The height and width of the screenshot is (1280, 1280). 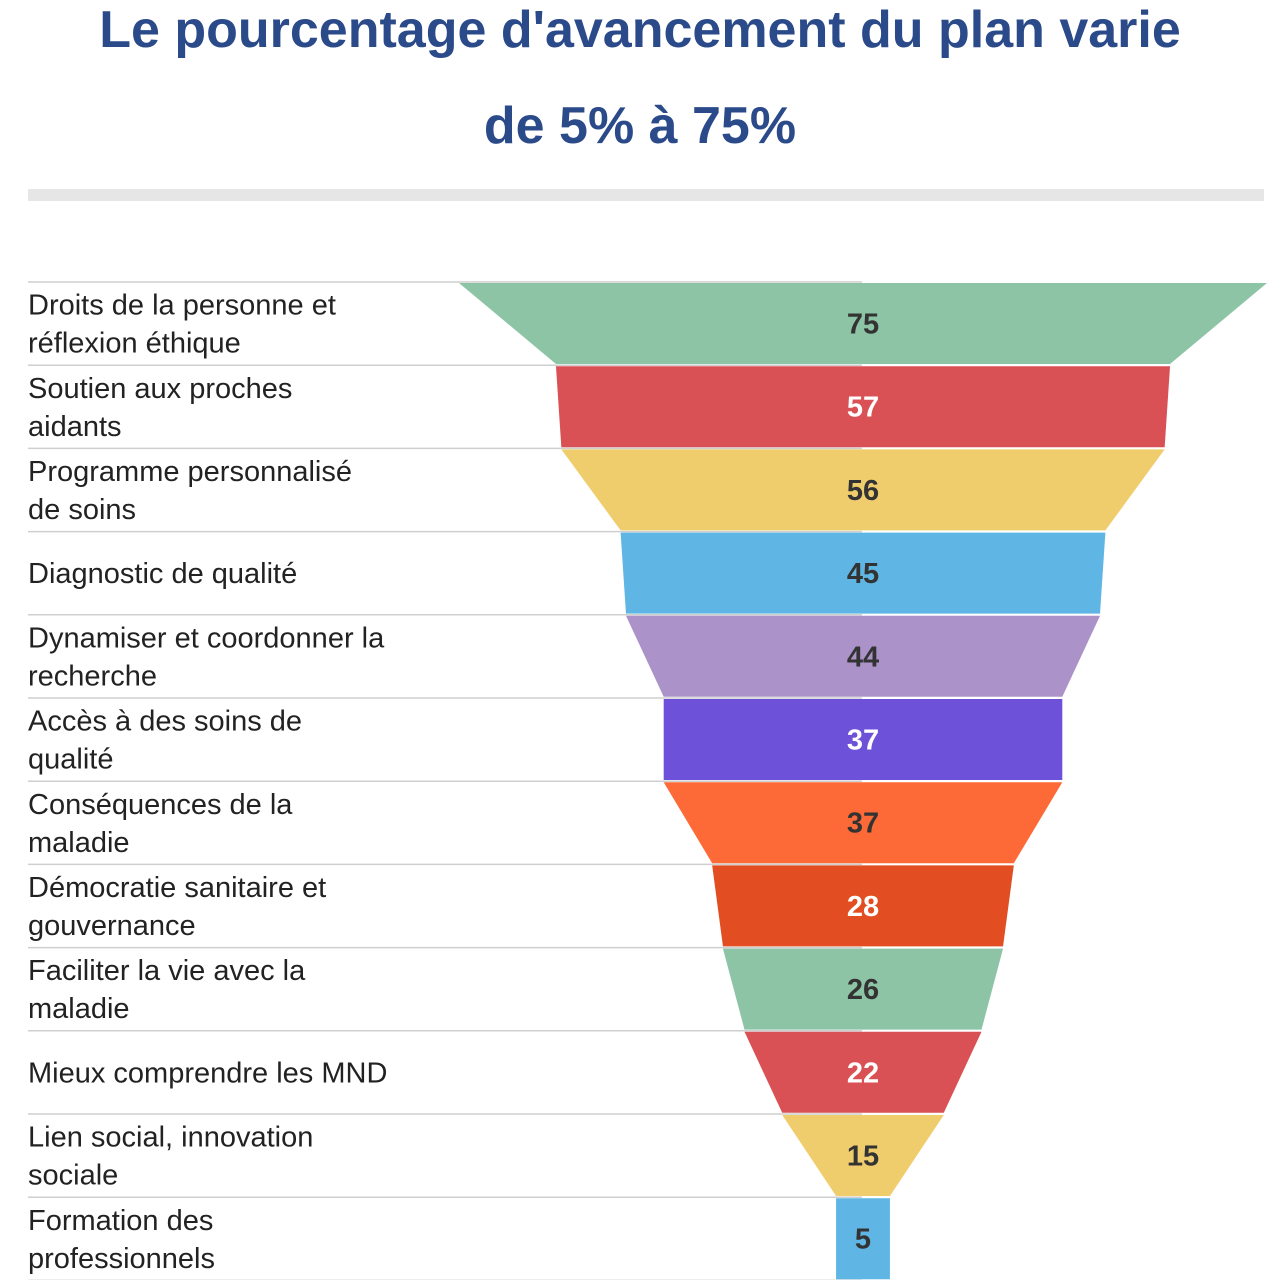 What do you see at coordinates (73, 1176) in the screenshot?
I see `category-label: sociale` at bounding box center [73, 1176].